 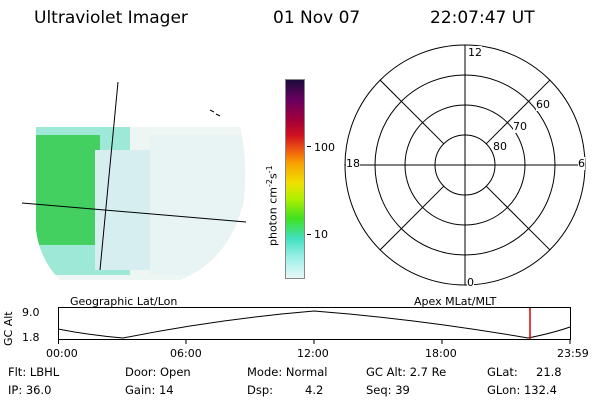 What do you see at coordinates (111, 18) in the screenshot?
I see `instrument-title: Ultraviolet Imager` at bounding box center [111, 18].